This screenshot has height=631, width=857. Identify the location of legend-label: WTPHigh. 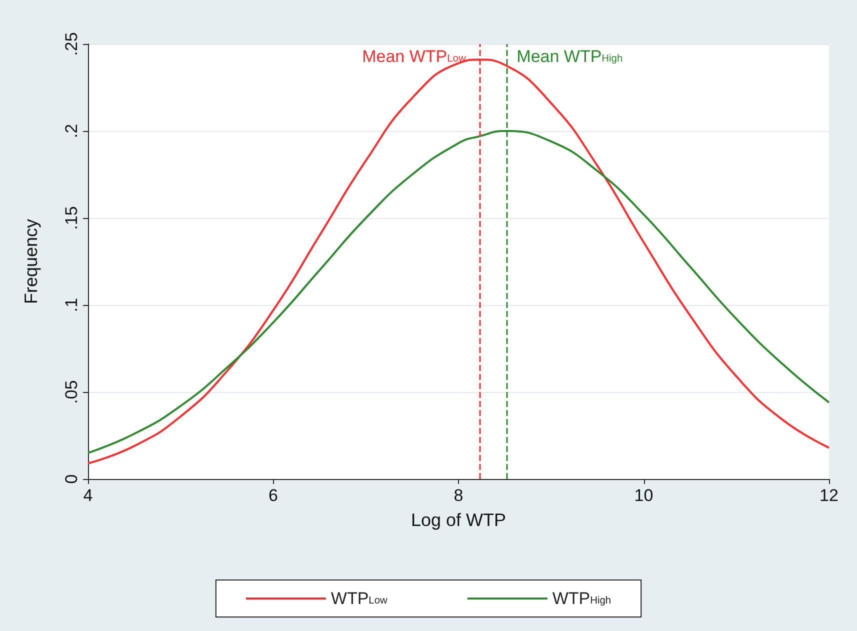
(582, 598).